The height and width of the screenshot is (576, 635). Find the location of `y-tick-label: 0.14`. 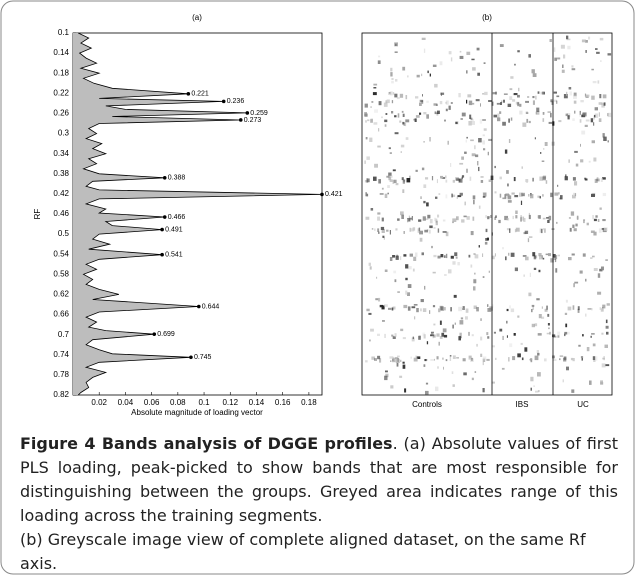

y-tick-label: 0.14 is located at coordinates (61, 52).